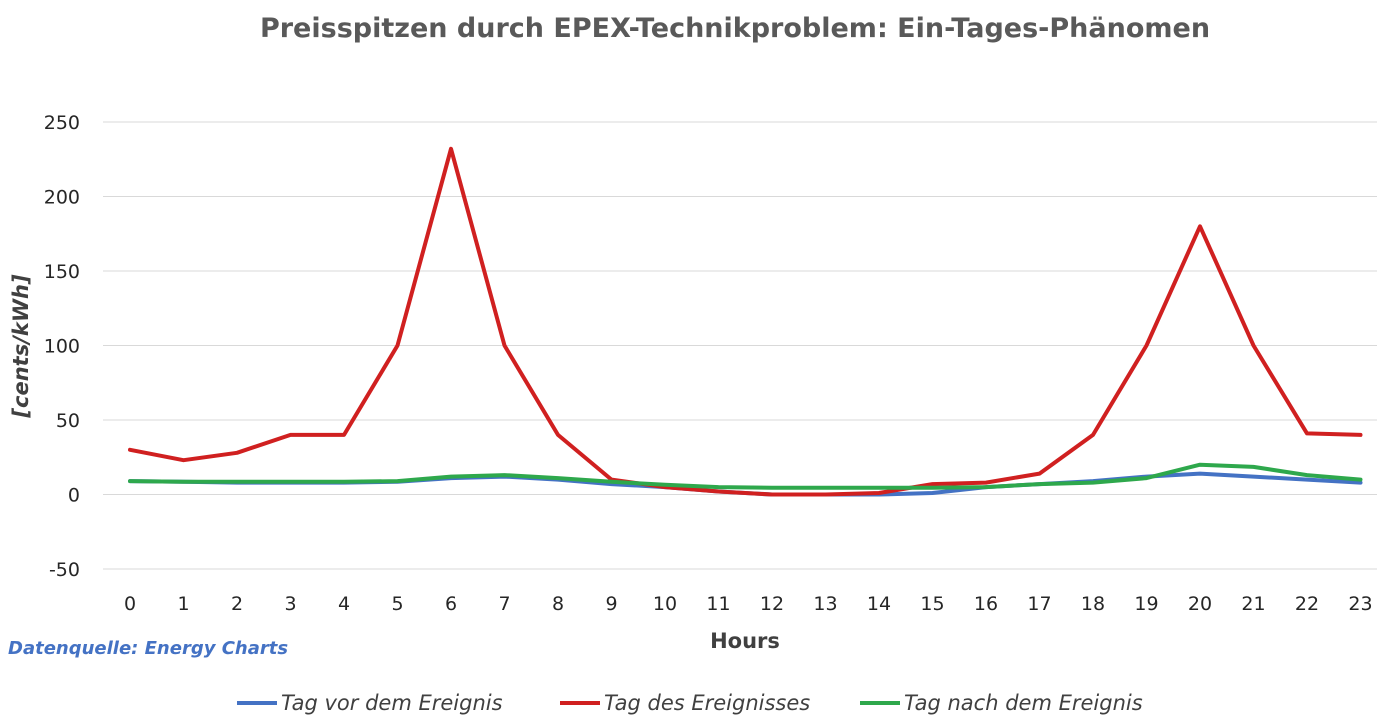  What do you see at coordinates (130, 604) in the screenshot?
I see `x-tick-label: 0` at bounding box center [130, 604].